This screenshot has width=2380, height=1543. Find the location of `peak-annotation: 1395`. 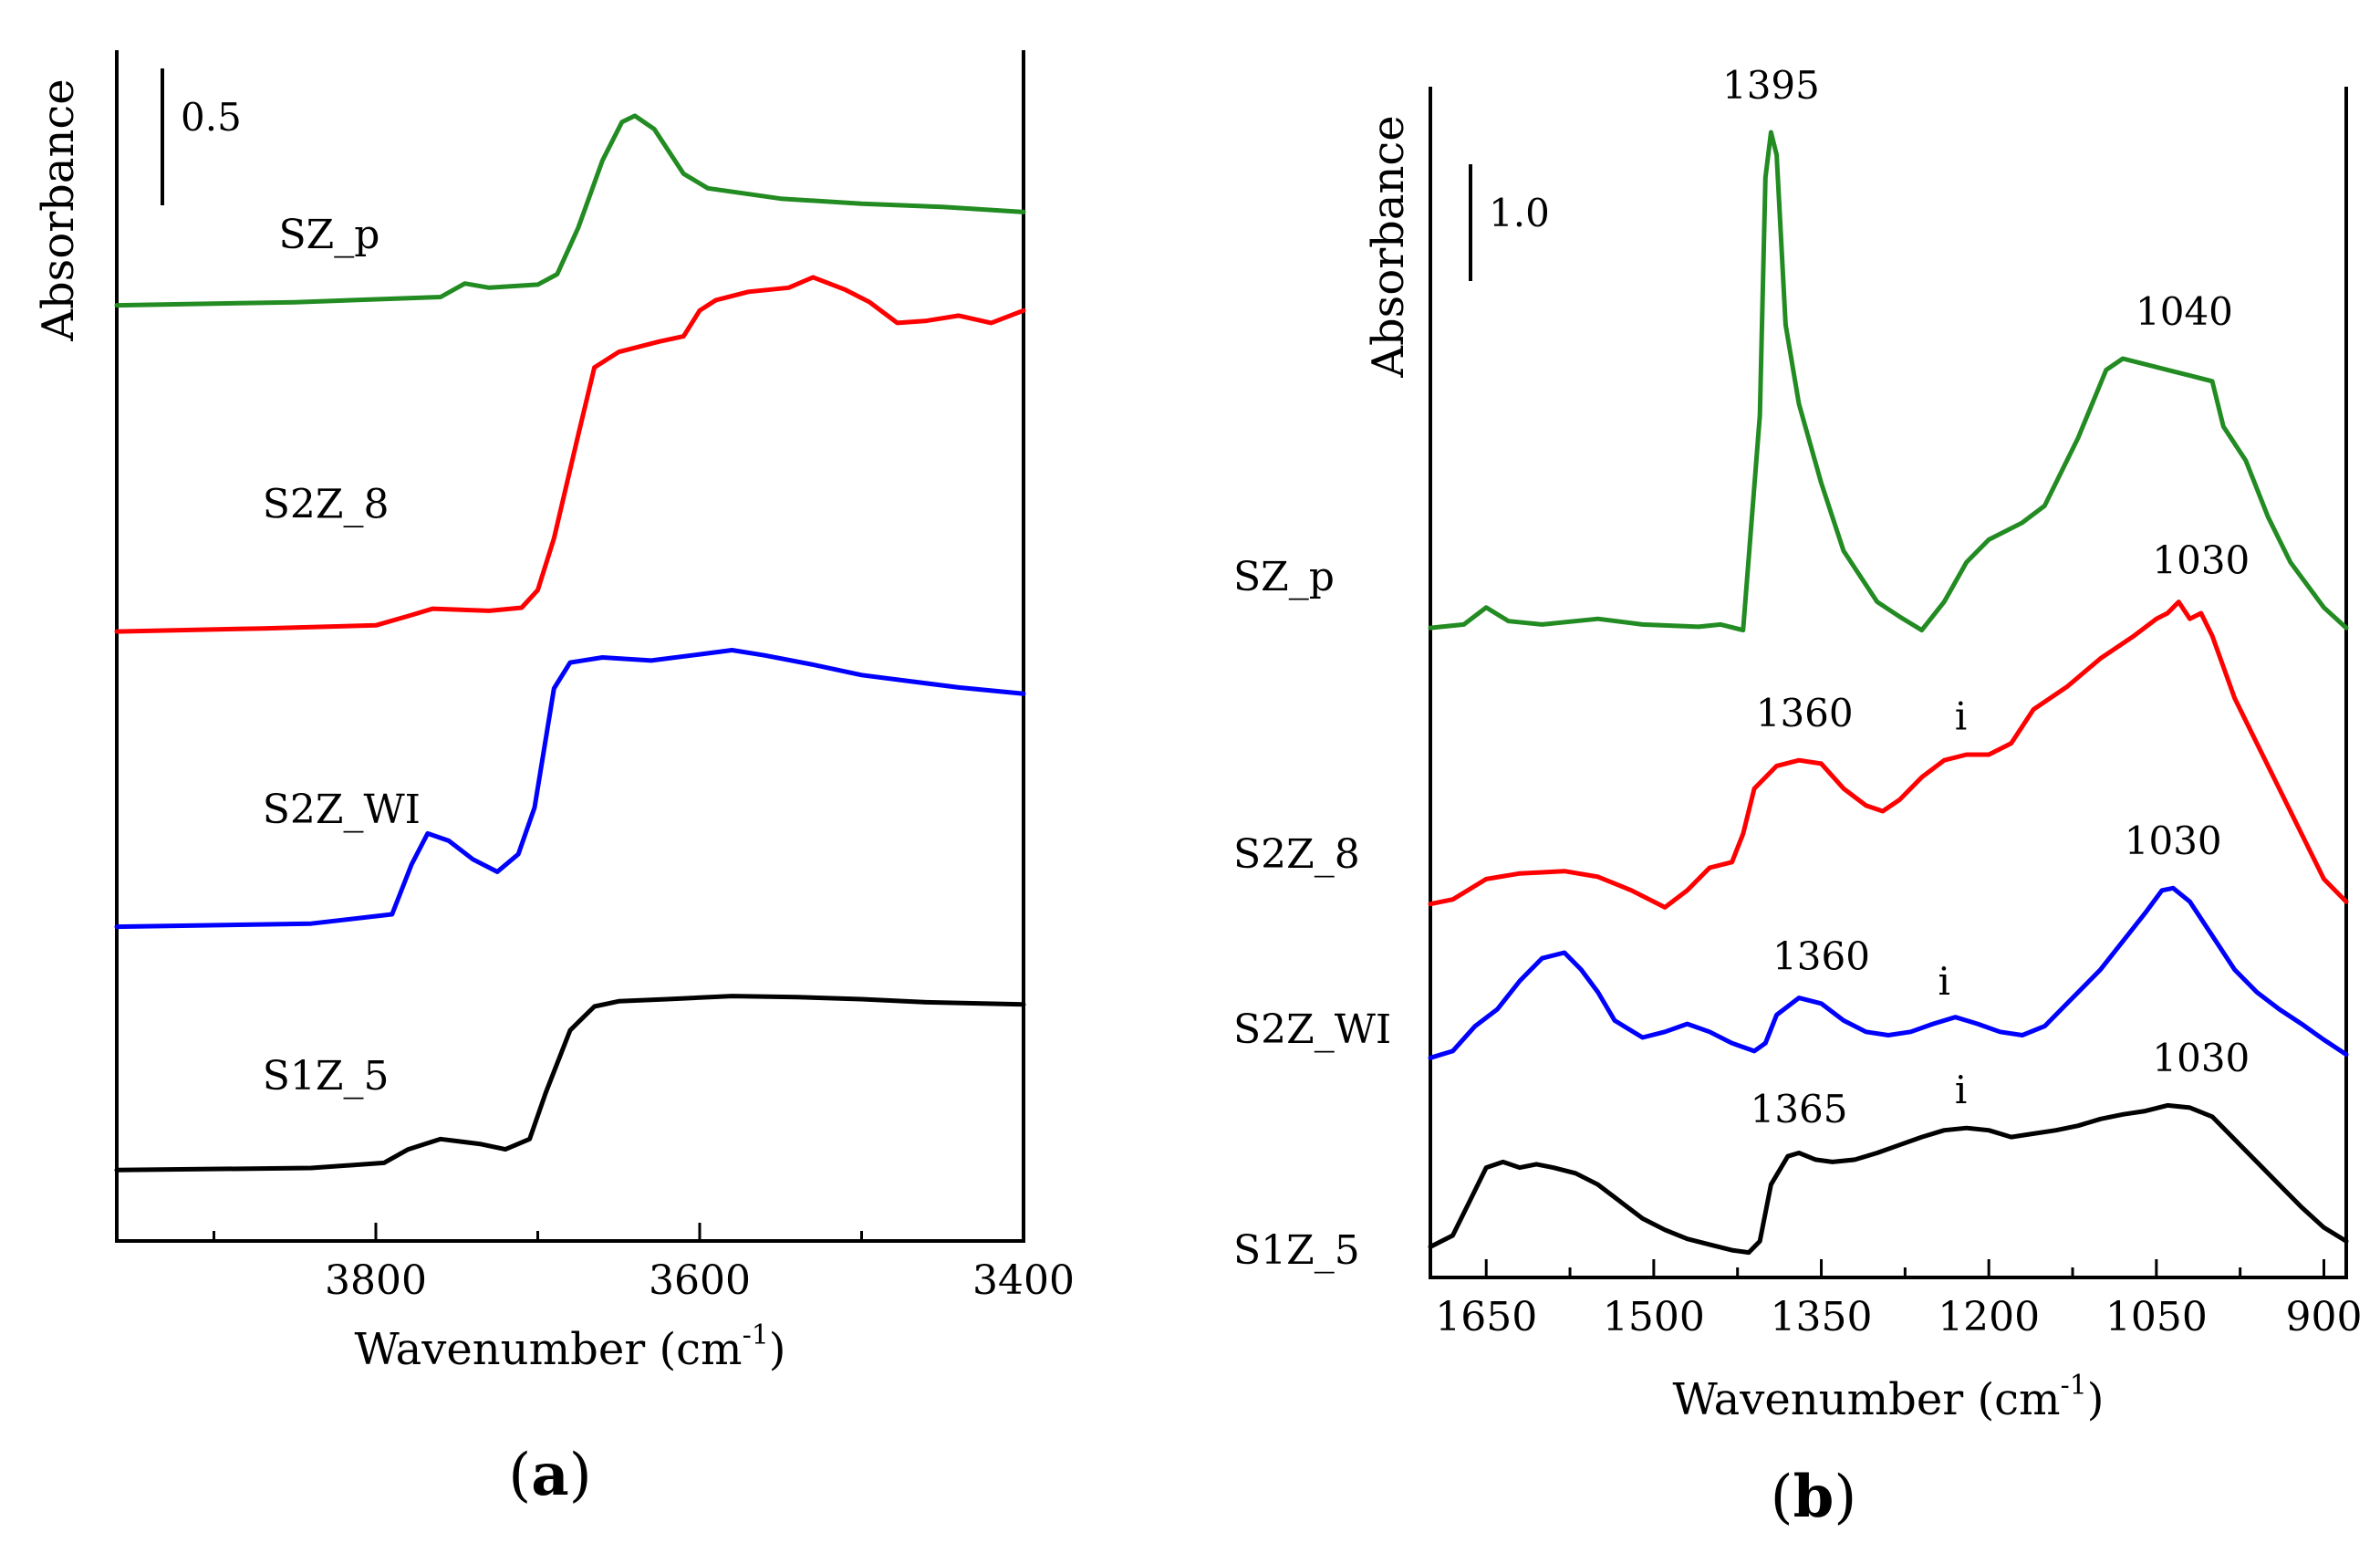

peak-annotation: 1395 is located at coordinates (1771, 85).